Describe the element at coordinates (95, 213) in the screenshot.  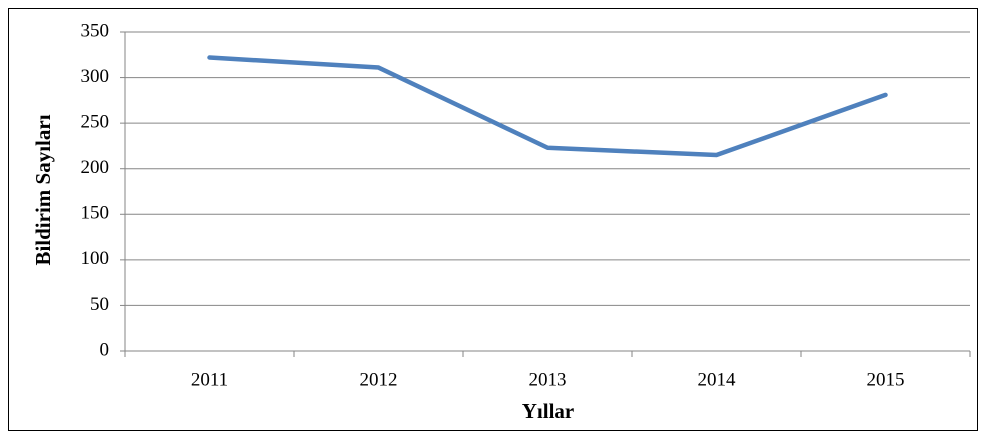
I see `y-tick-label: 150` at that location.